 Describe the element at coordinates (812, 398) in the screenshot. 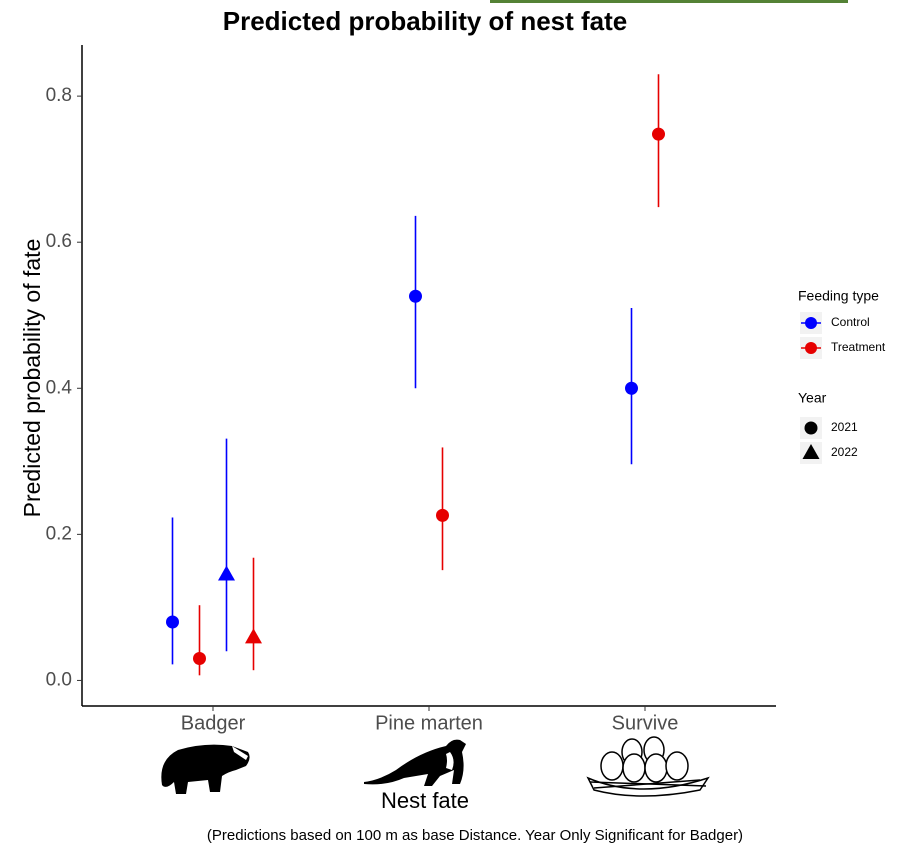

I see `legend-title: Year` at that location.